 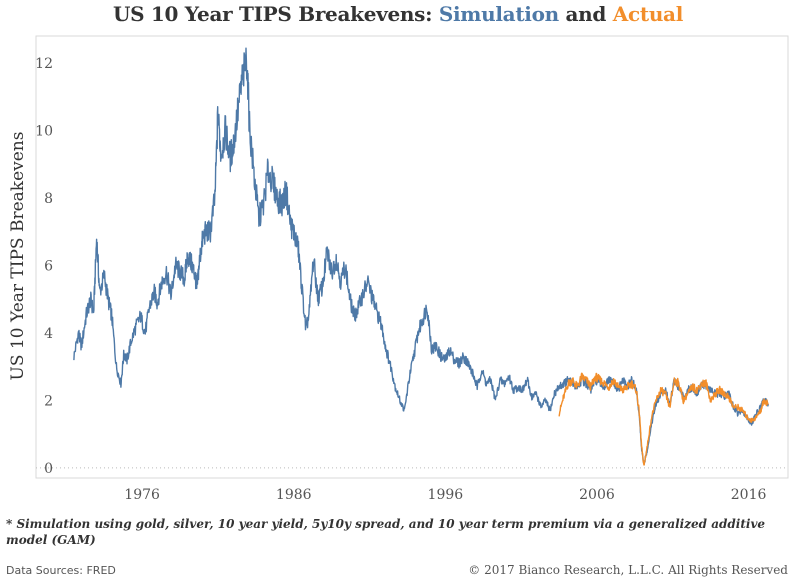 What do you see at coordinates (597, 495) in the screenshot?
I see `x-tick-label: 2006` at bounding box center [597, 495].